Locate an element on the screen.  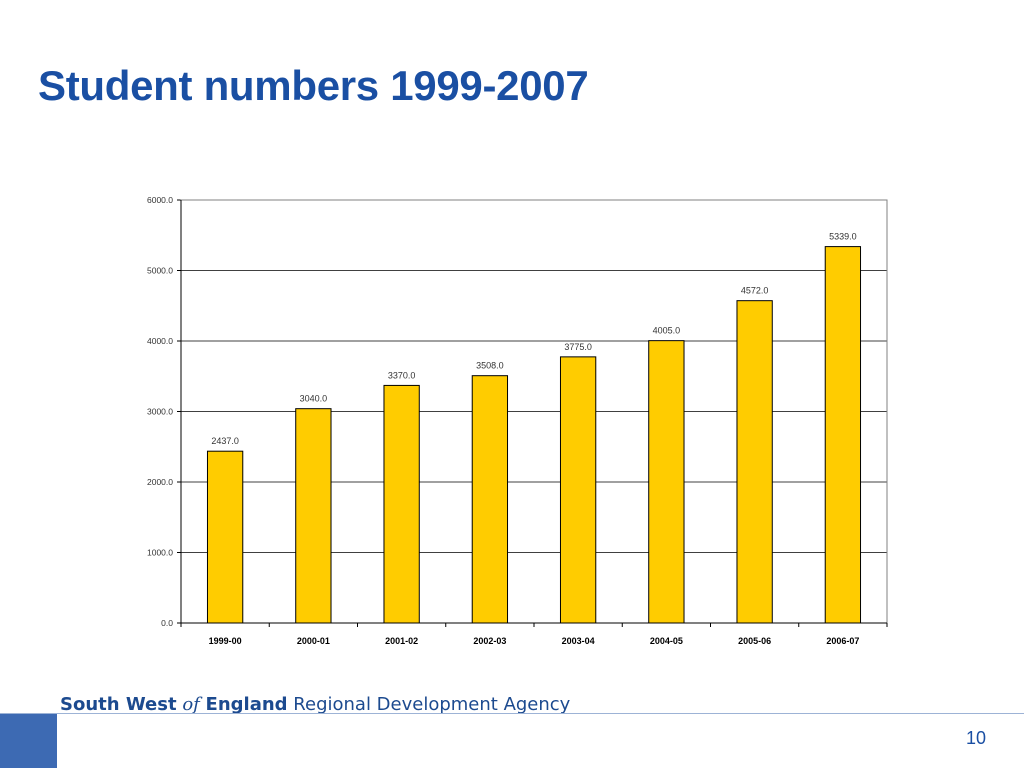
x-tick-label: 2006-07 is located at coordinates (842, 641).